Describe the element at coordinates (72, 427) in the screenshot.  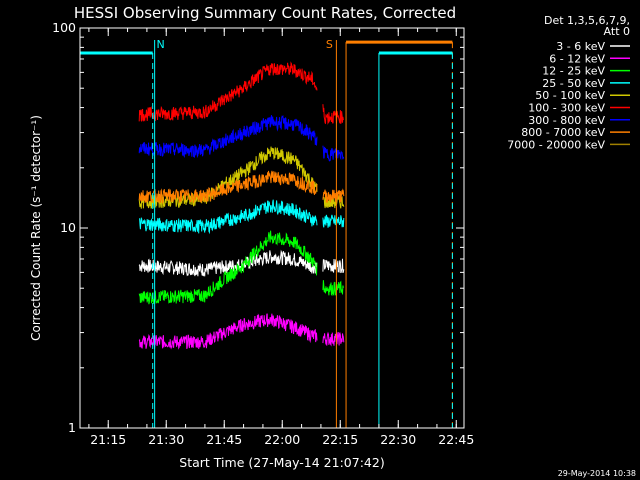
I see `y-tick-label: 1` at that location.